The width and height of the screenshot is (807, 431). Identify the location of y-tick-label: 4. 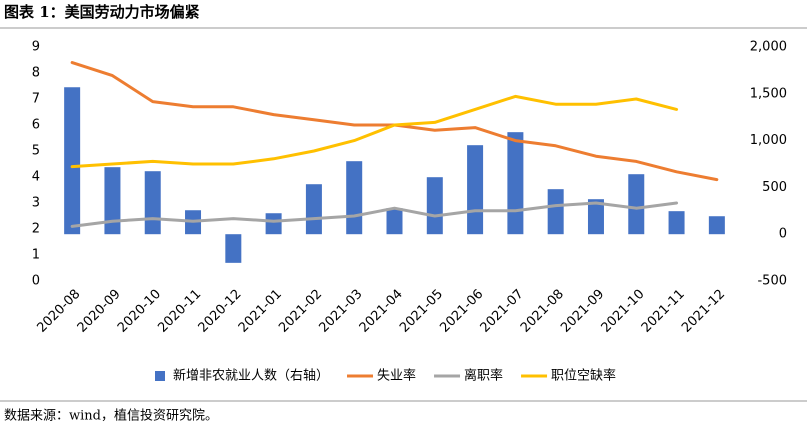
(36, 177).